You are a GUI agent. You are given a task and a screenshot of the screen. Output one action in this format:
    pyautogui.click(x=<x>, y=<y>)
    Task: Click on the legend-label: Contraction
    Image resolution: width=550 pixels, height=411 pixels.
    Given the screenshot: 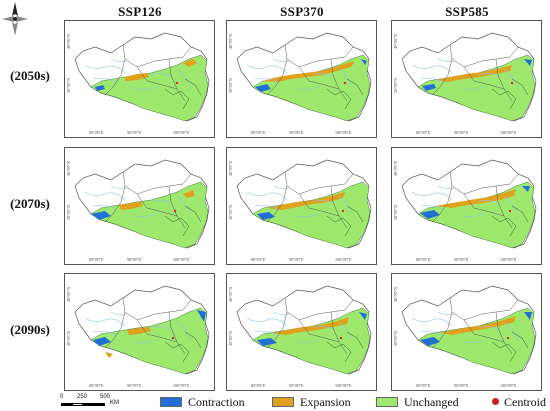 What is the action you would take?
    pyautogui.click(x=216, y=402)
    